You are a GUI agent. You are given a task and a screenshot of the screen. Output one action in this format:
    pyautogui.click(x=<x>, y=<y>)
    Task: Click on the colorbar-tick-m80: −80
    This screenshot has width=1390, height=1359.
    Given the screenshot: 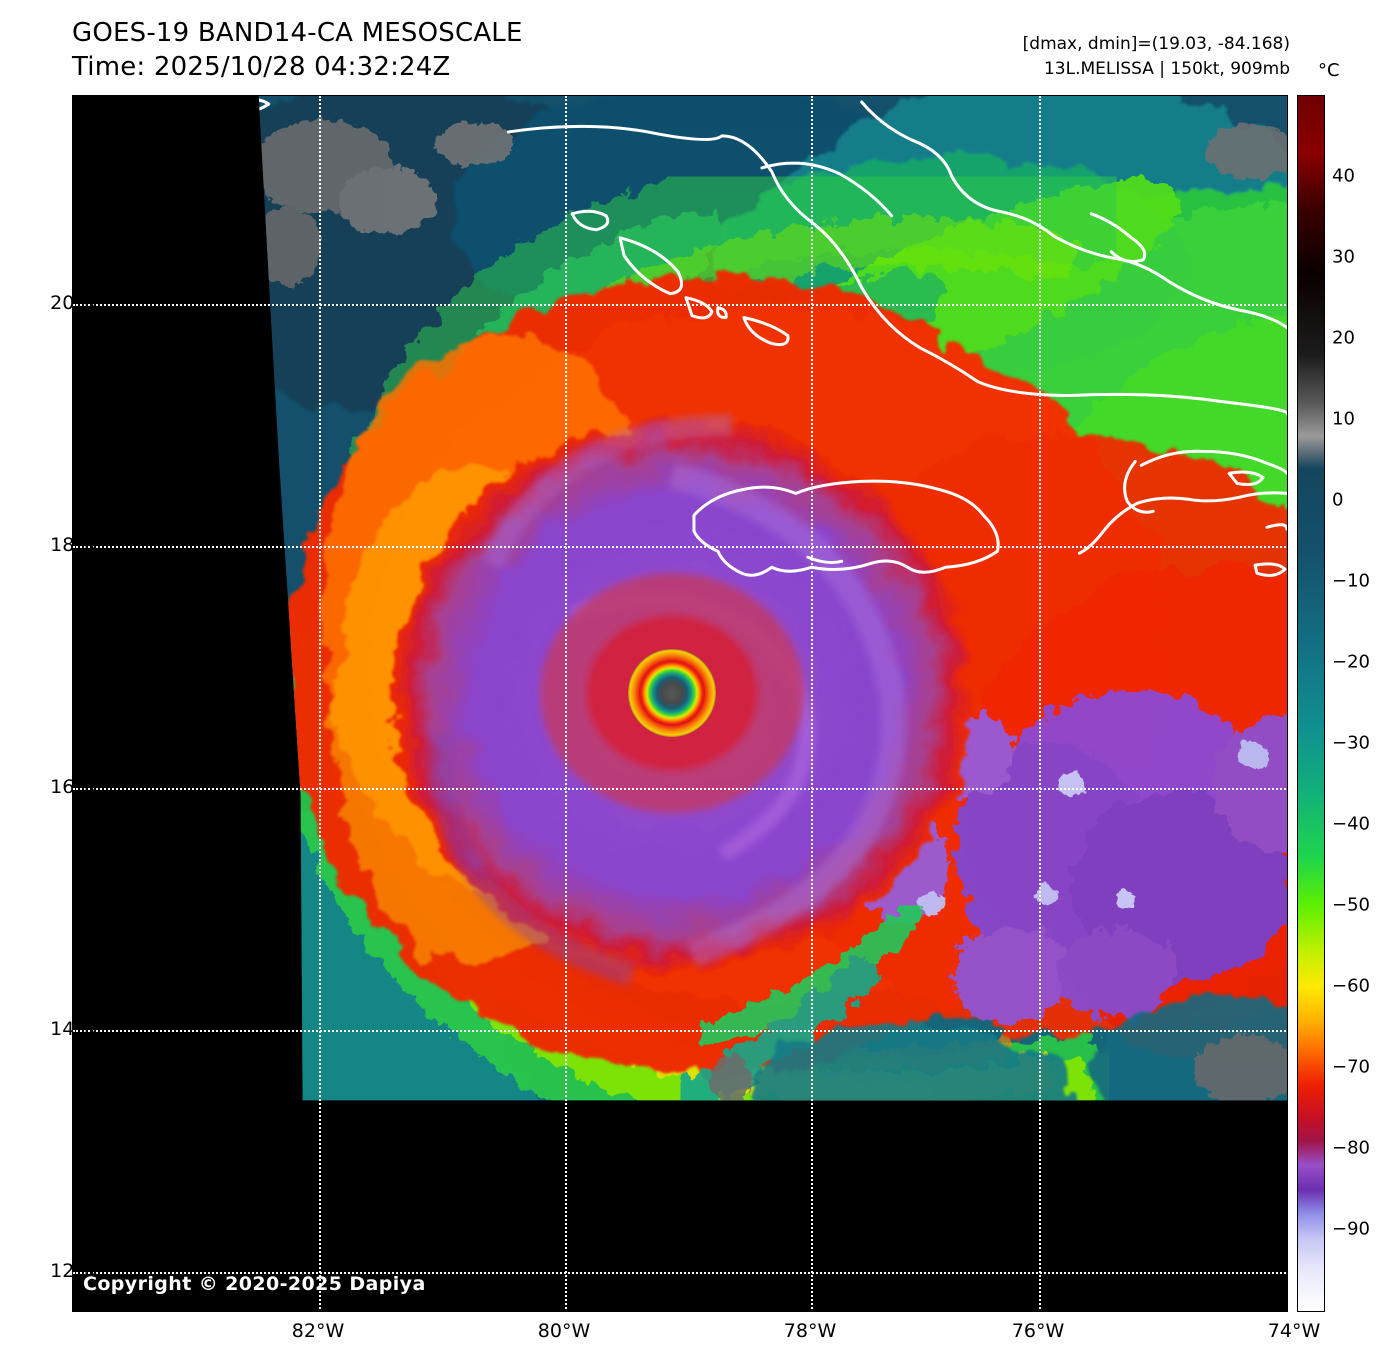 What is the action you would take?
    pyautogui.click(x=1351, y=1148)
    